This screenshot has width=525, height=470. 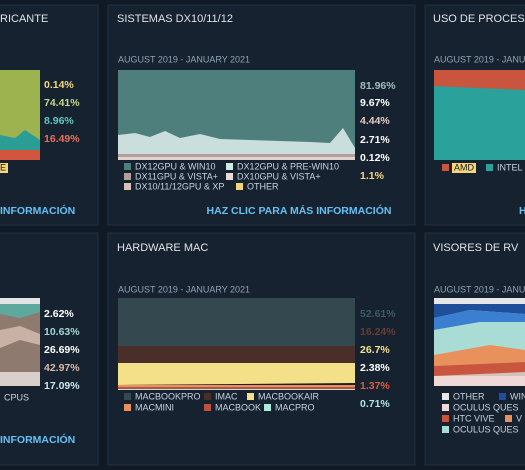 I want to click on value-label: 0.71%, so click(x=375, y=404).